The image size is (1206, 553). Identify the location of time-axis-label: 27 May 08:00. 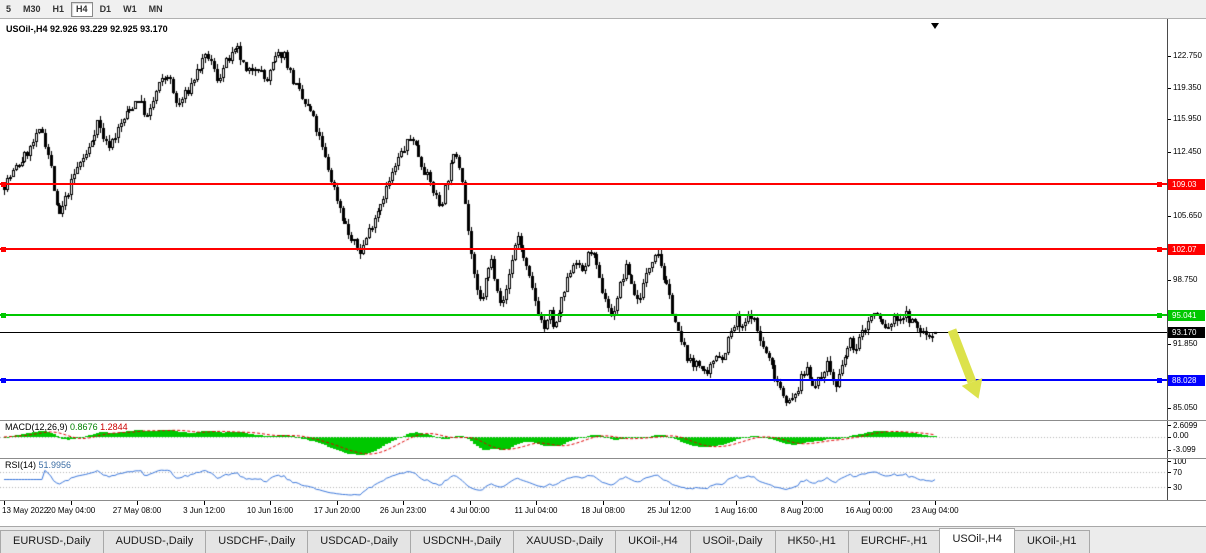
(137, 510).